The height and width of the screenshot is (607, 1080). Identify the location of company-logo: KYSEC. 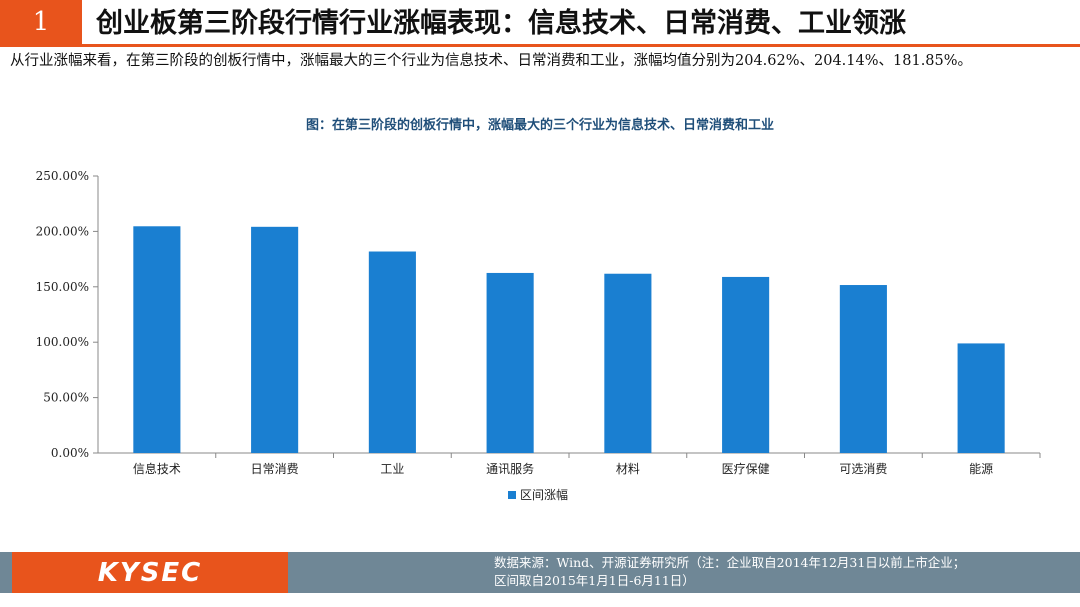
(150, 572).